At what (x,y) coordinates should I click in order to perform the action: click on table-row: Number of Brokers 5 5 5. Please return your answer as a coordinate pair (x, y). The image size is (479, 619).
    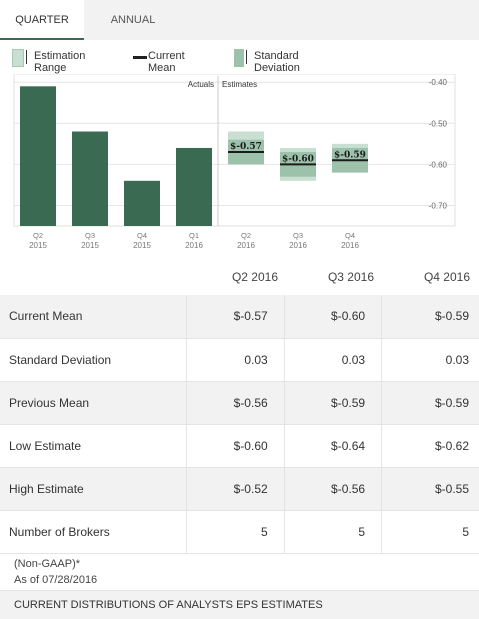
    Looking at the image, I should click on (239, 532).